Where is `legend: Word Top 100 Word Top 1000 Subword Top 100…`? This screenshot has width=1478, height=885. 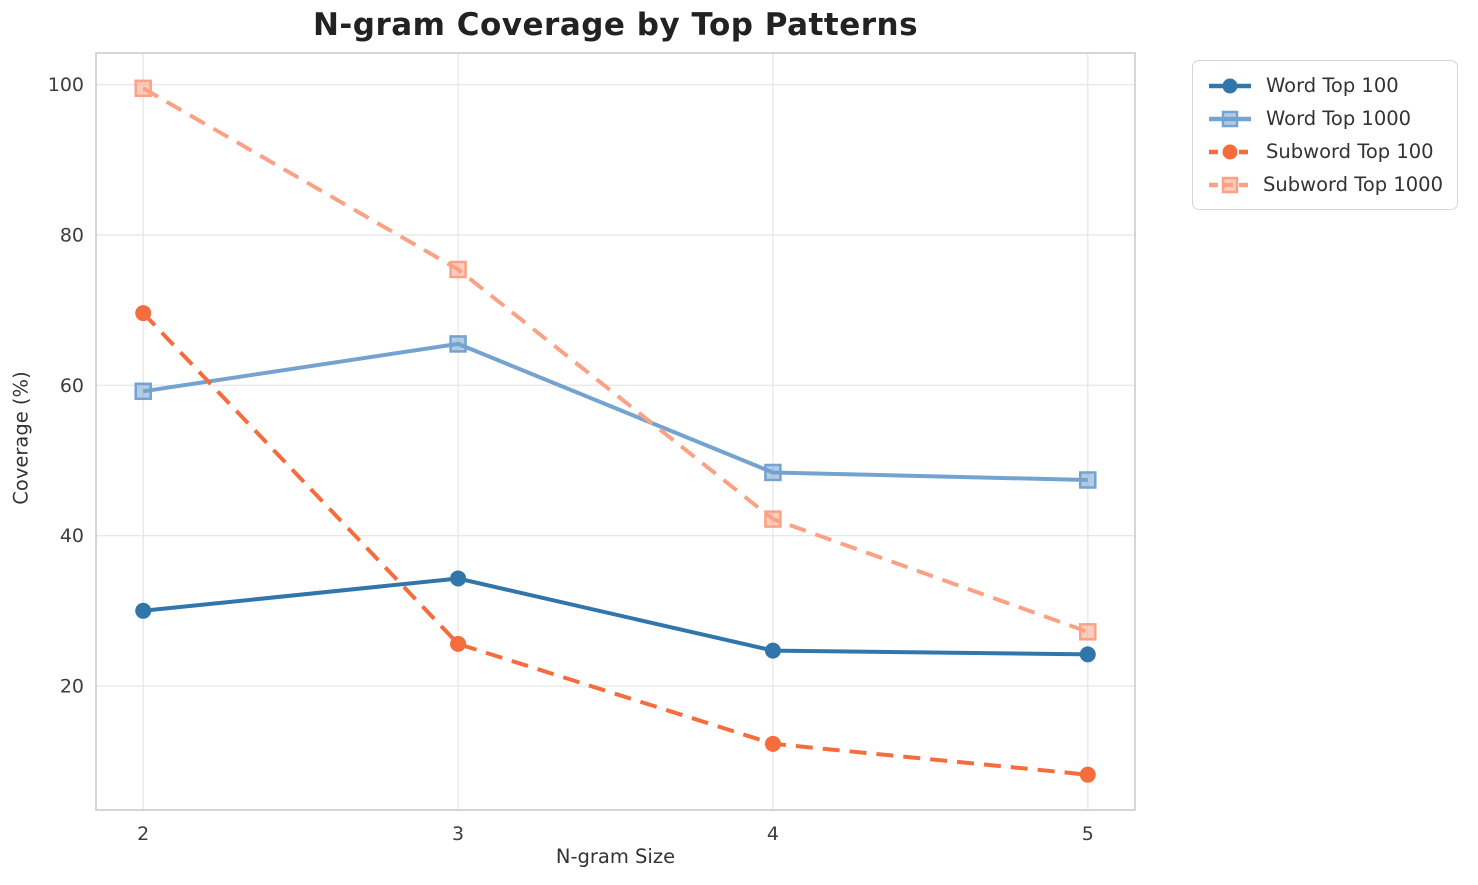
legend: Word Top 100 Word Top 1000 Subword Top 100… is located at coordinates (1325, 135).